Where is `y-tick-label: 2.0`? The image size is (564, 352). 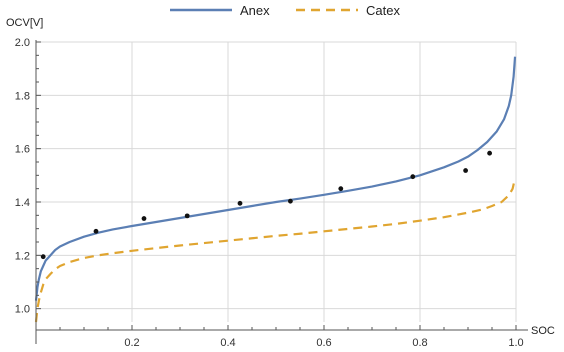 y-tick-label: 2.0 is located at coordinates (22, 43).